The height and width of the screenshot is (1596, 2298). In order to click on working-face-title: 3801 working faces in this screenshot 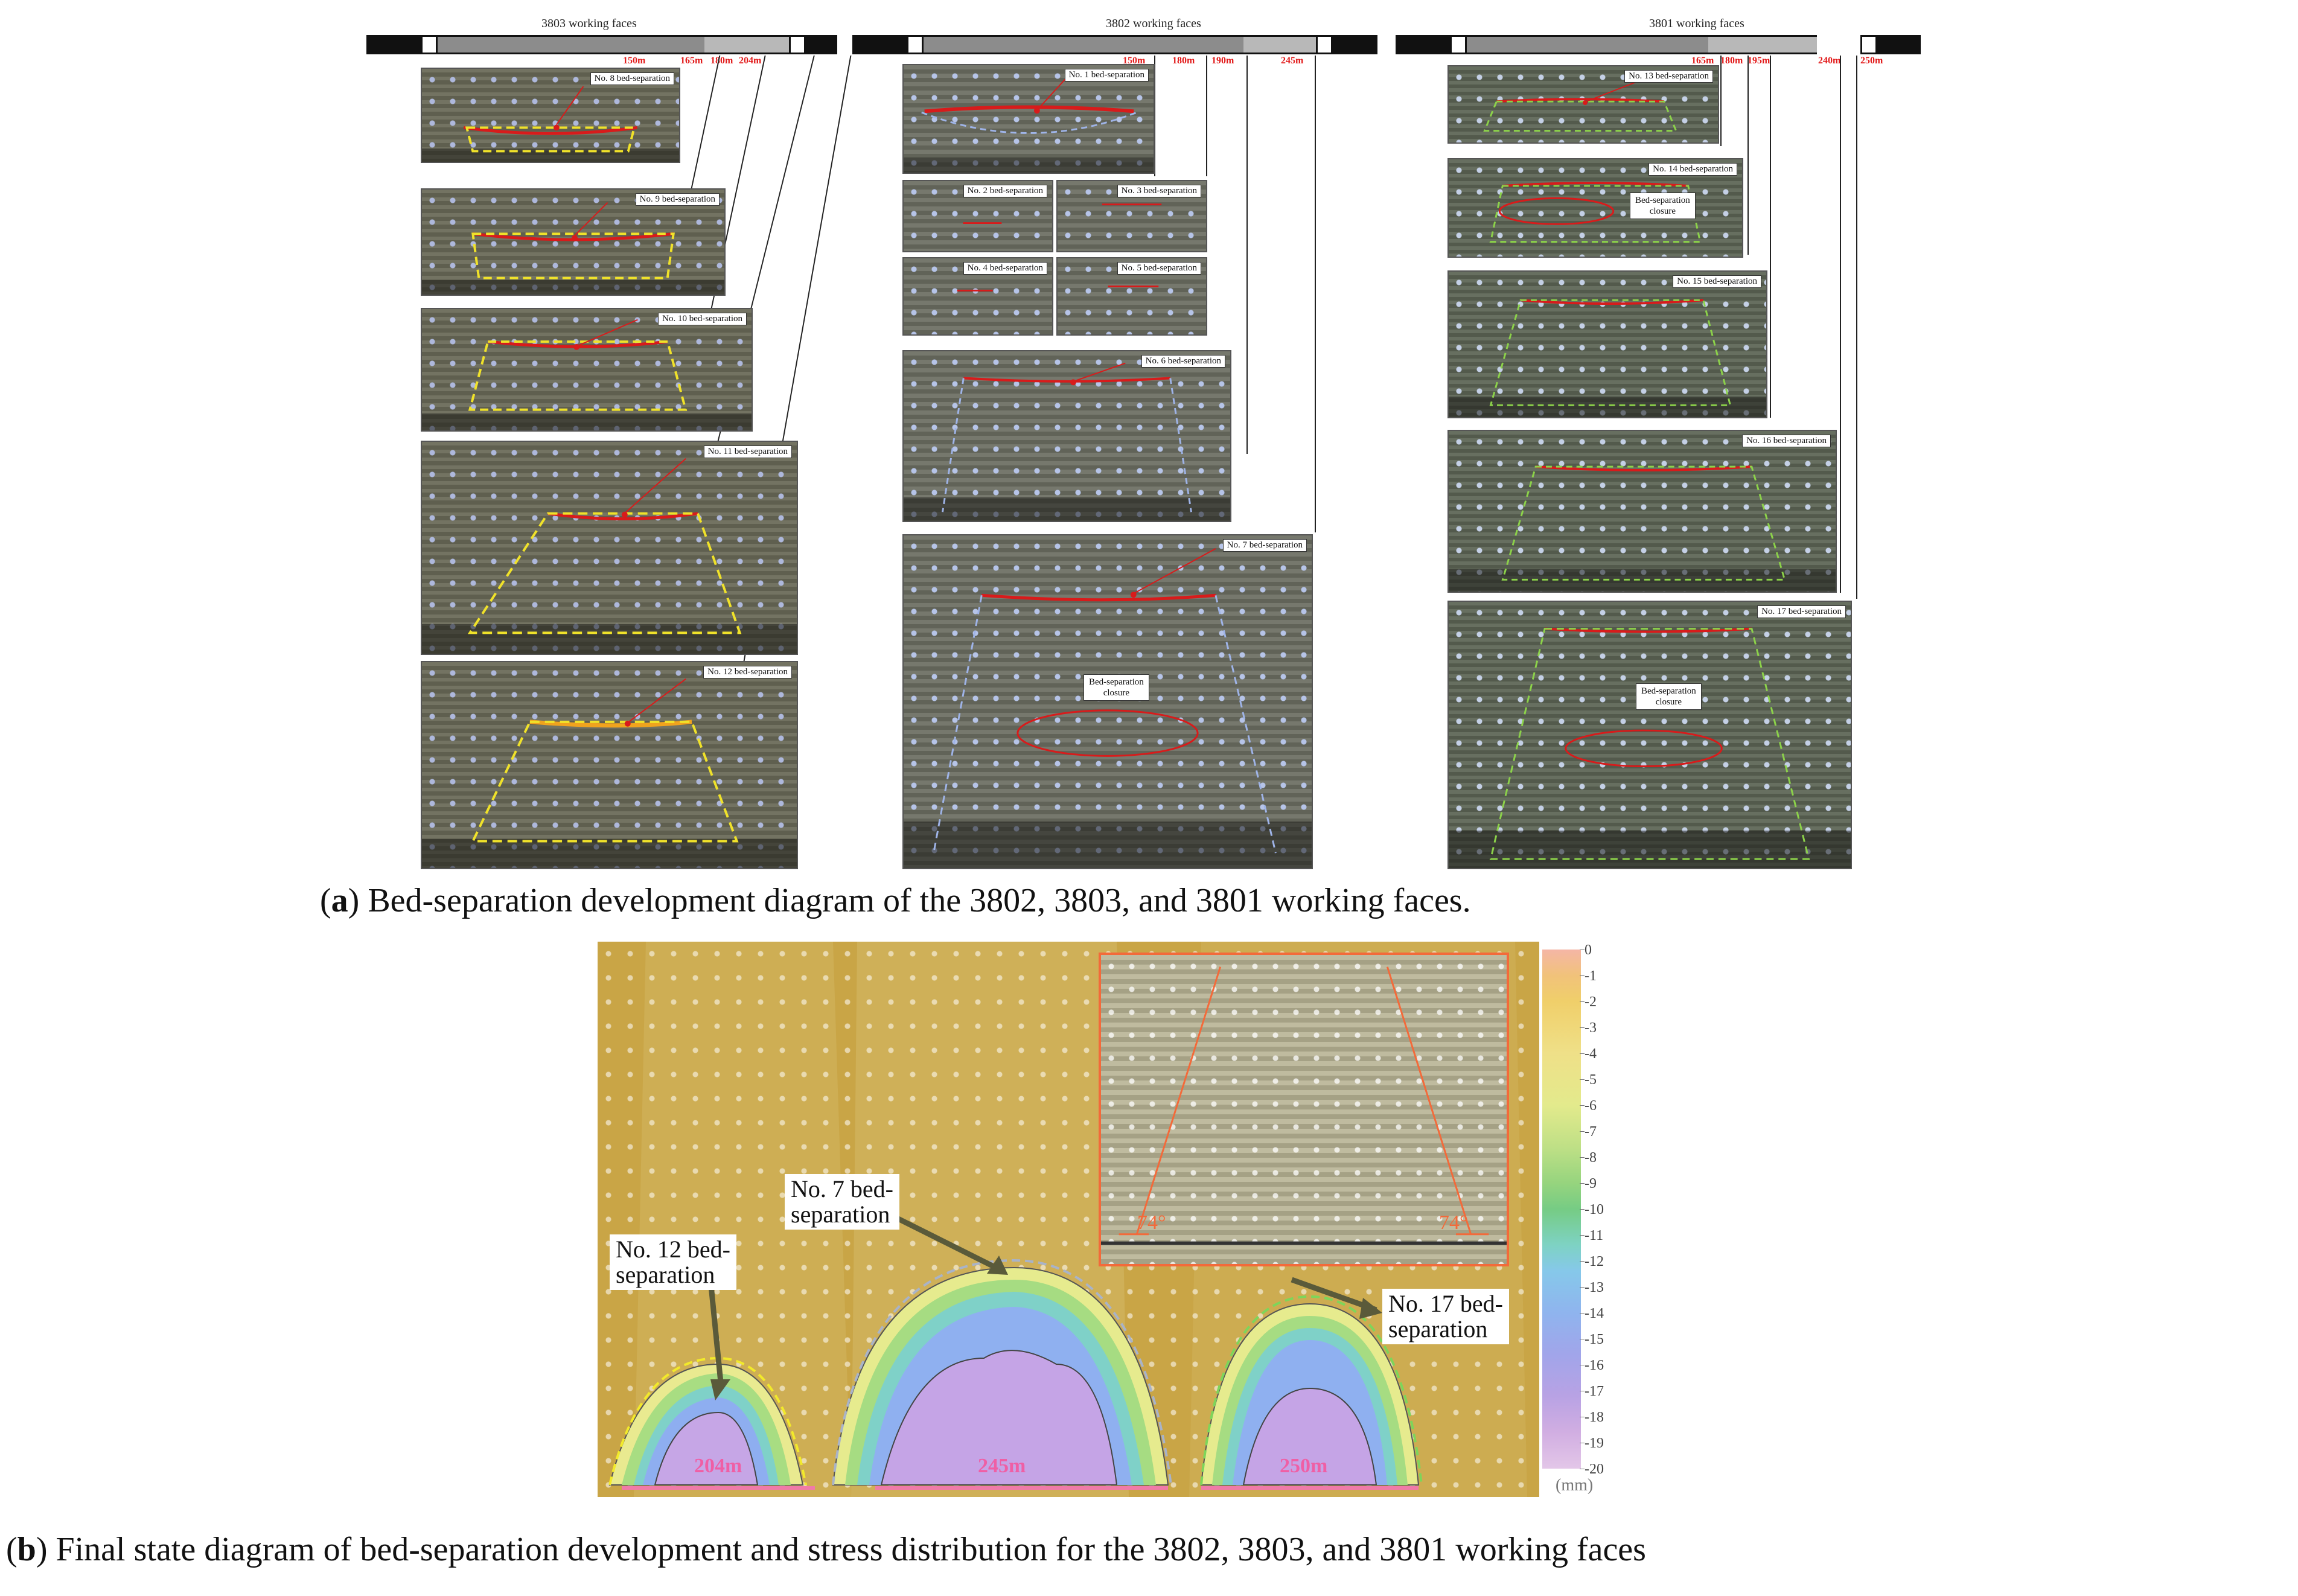, I will do `click(1696, 23)`.